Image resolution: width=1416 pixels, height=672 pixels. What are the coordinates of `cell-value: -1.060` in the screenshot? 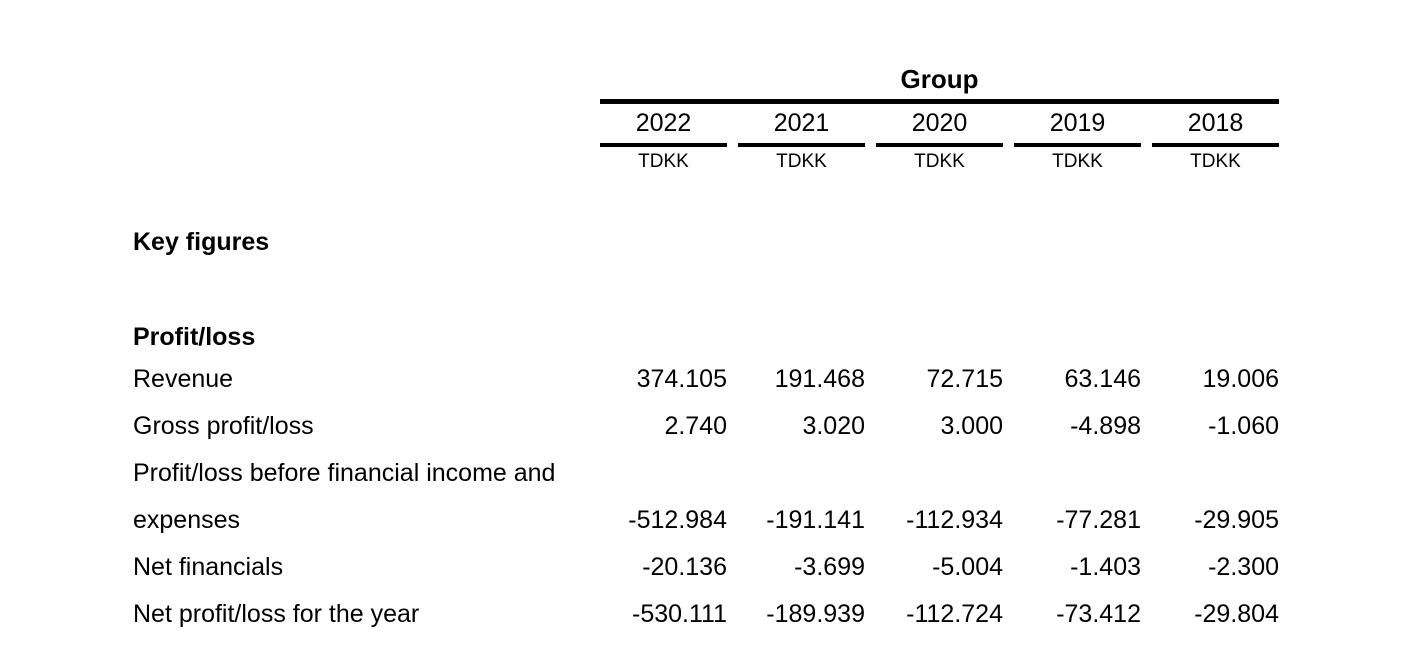 It's located at (1243, 426).